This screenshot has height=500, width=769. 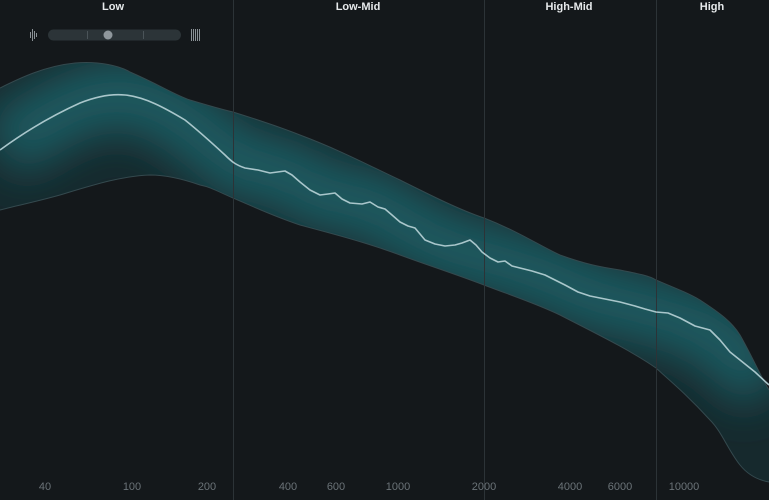 I want to click on narrow-icon, so click(x=33, y=35).